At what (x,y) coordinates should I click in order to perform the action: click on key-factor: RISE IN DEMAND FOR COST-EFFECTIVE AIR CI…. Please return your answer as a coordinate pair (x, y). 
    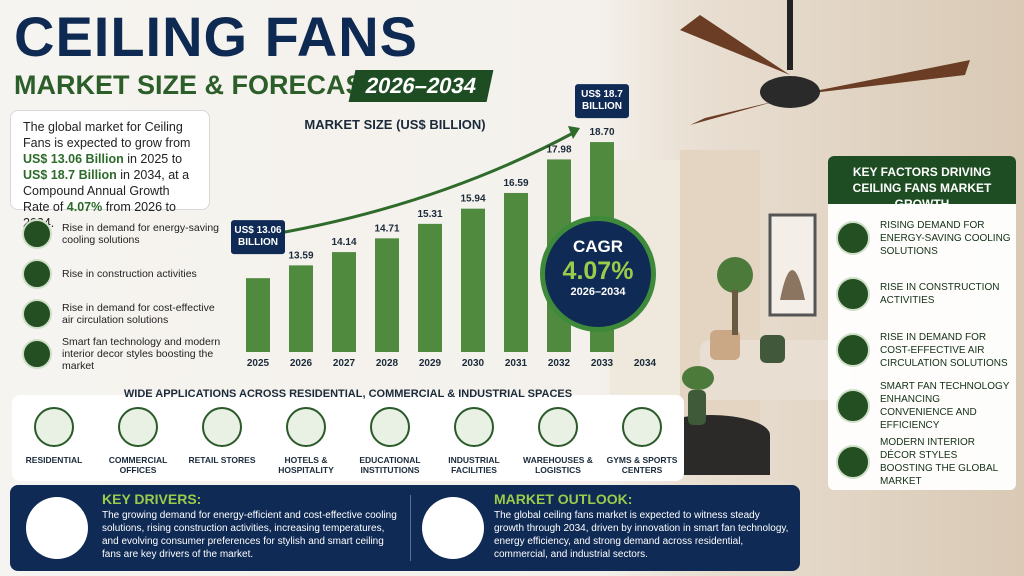
    Looking at the image, I should click on (924, 350).